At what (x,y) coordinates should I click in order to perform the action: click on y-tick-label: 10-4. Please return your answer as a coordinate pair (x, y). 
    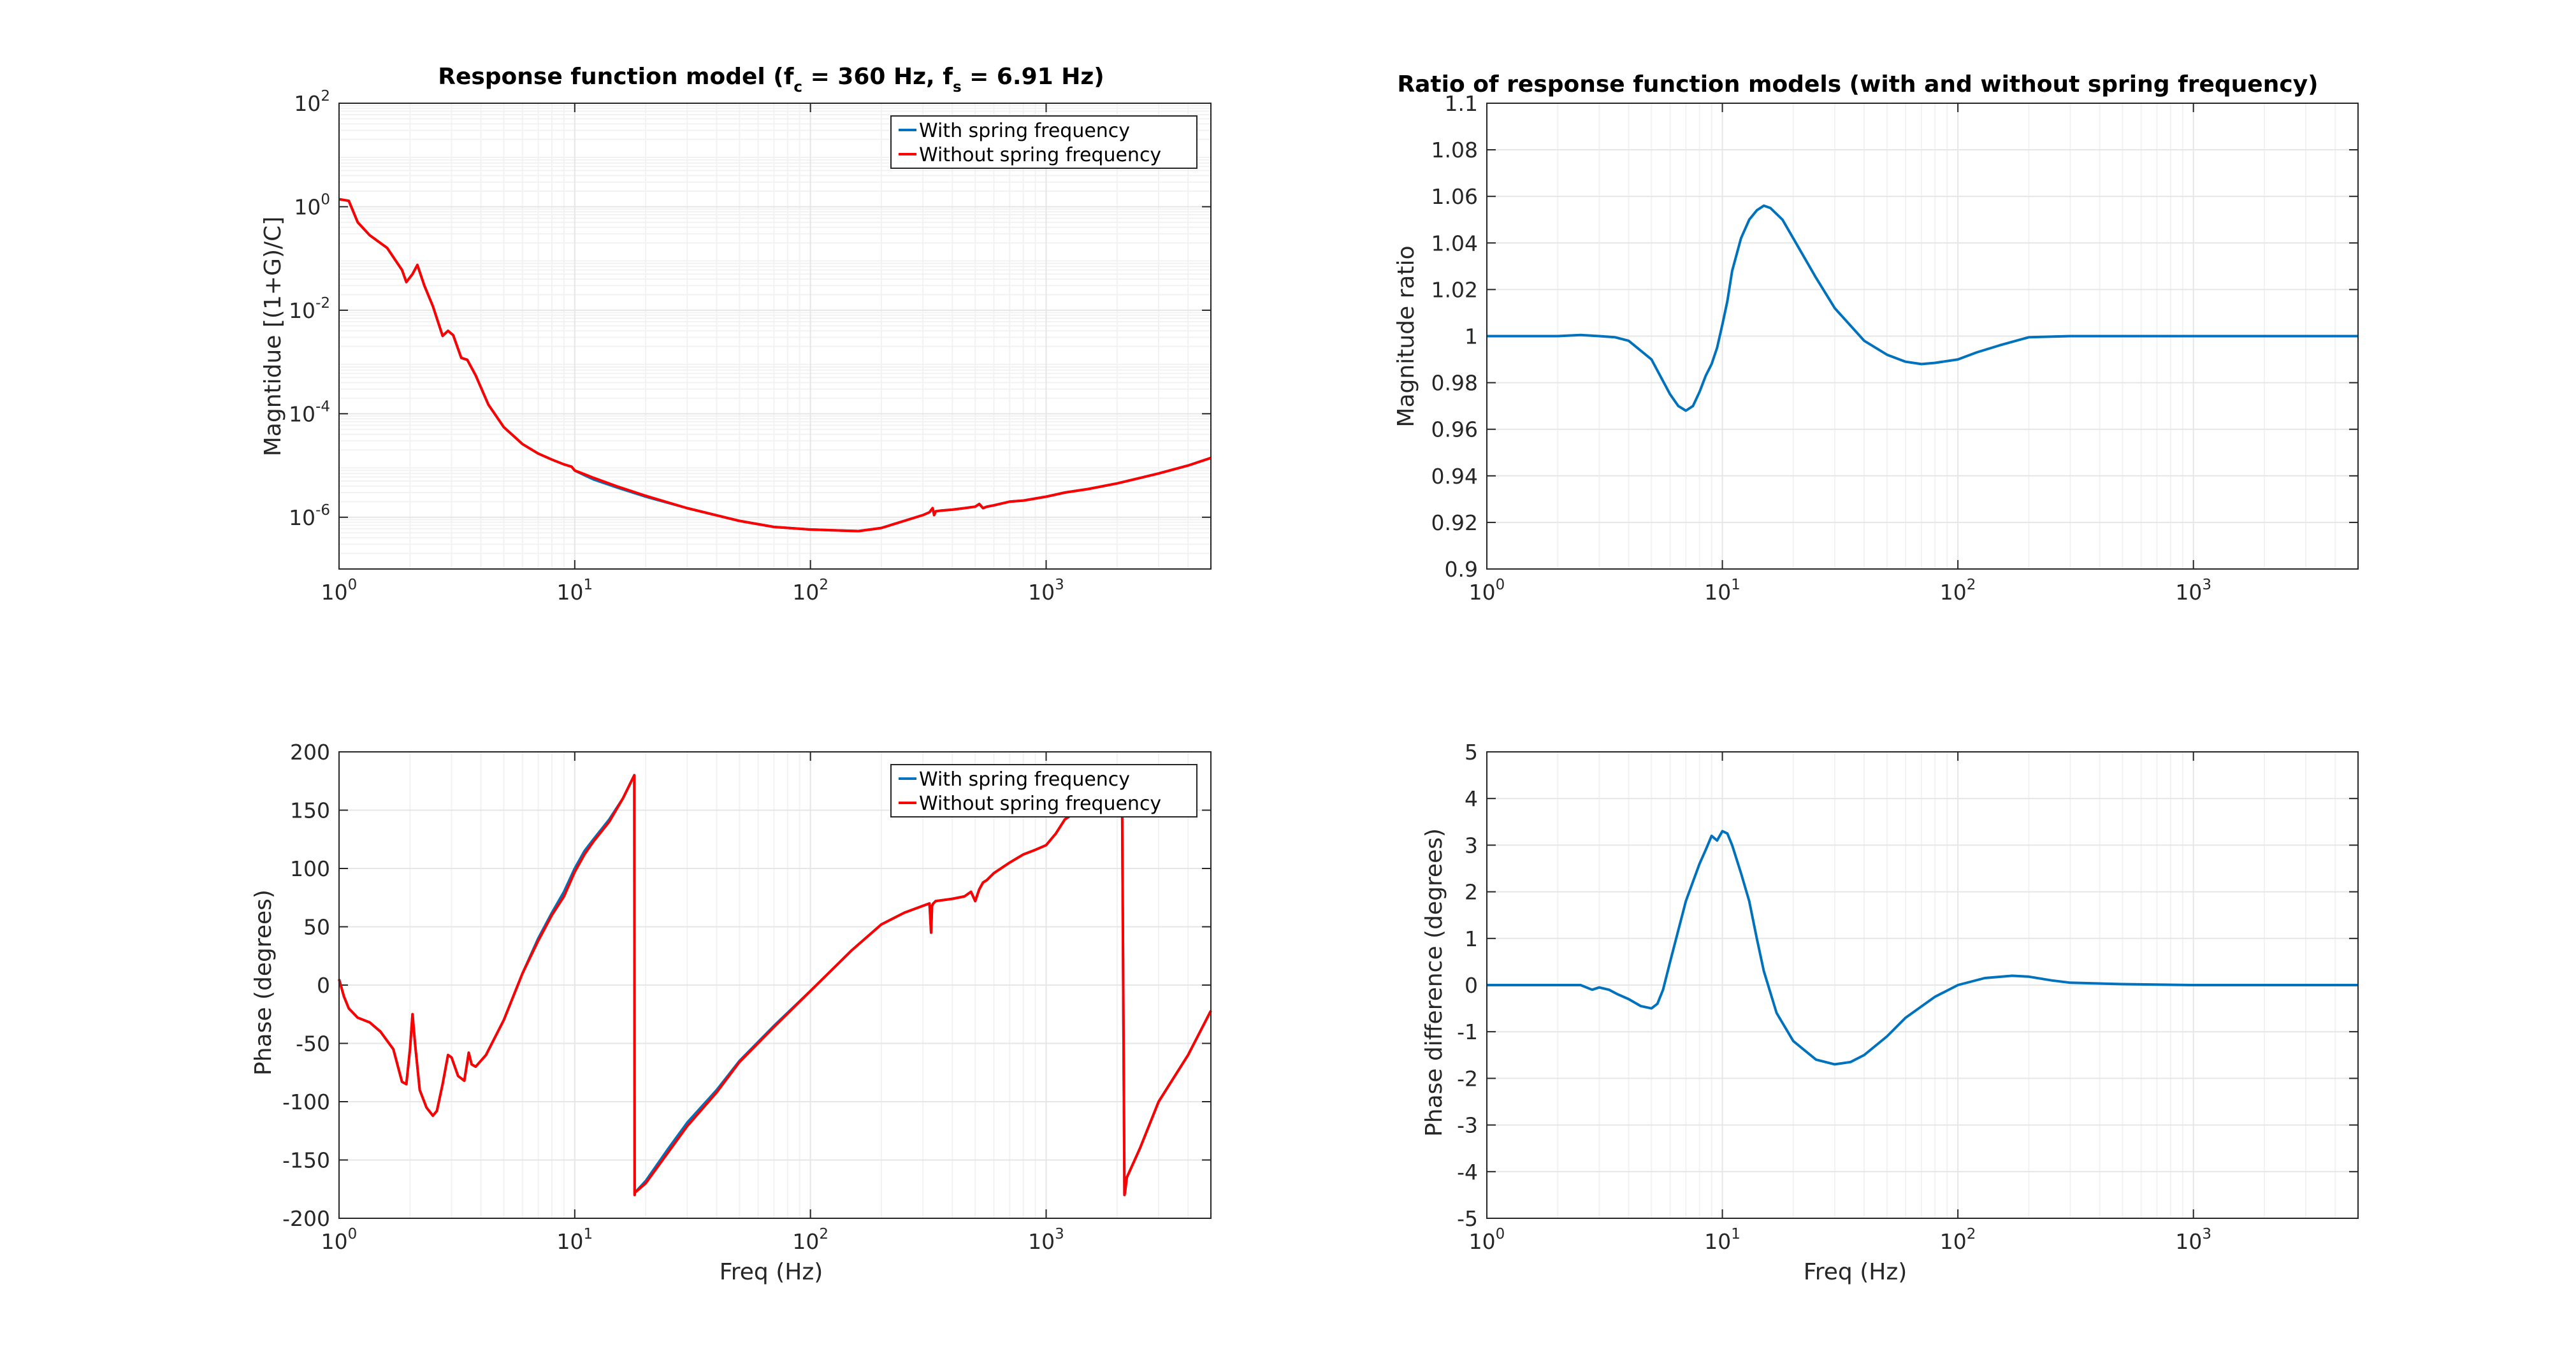
    Looking at the image, I should click on (309, 412).